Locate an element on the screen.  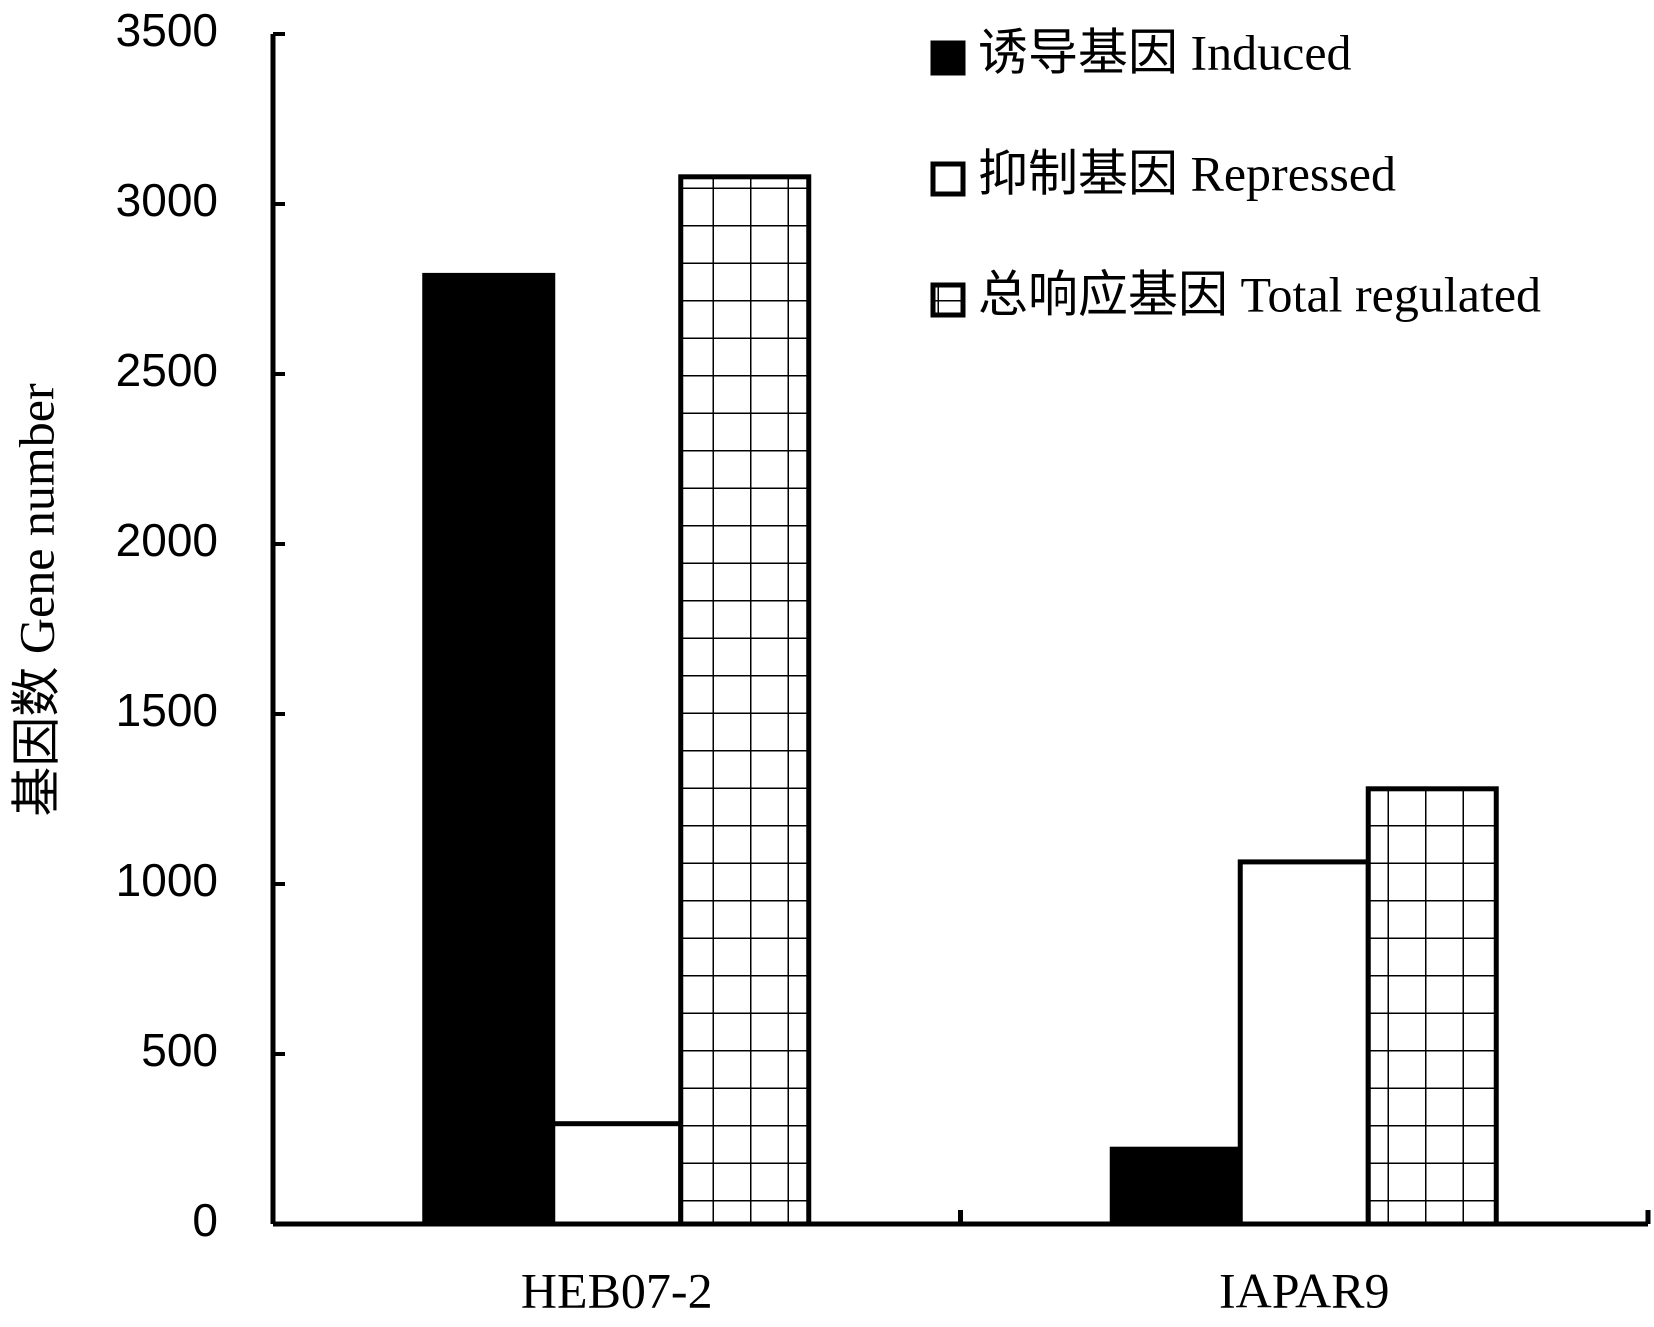
y-tick-label: 1500 is located at coordinates (167, 710).